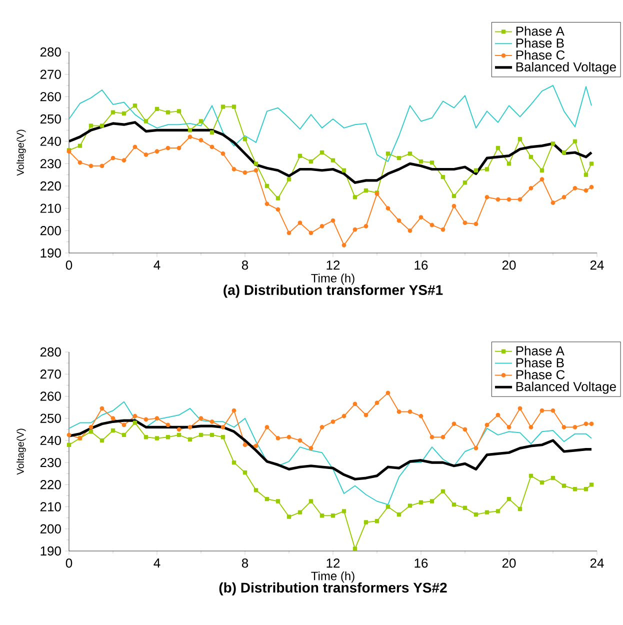 This screenshot has height=625, width=623. Describe the element at coordinates (333, 589) in the screenshot. I see `text: (b) Distribution transformers YS#2` at that location.